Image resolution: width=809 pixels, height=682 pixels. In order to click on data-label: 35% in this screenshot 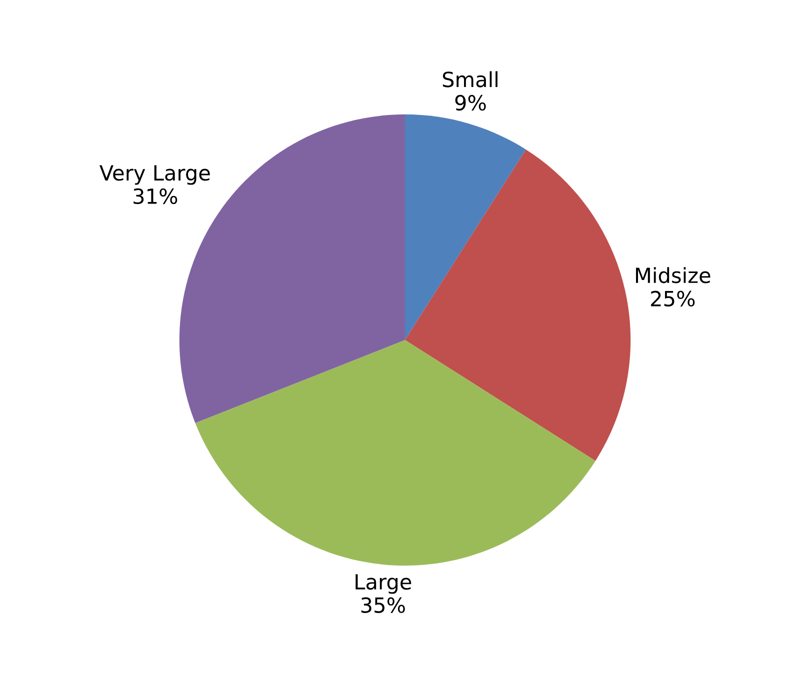, I will do `click(383, 605)`.